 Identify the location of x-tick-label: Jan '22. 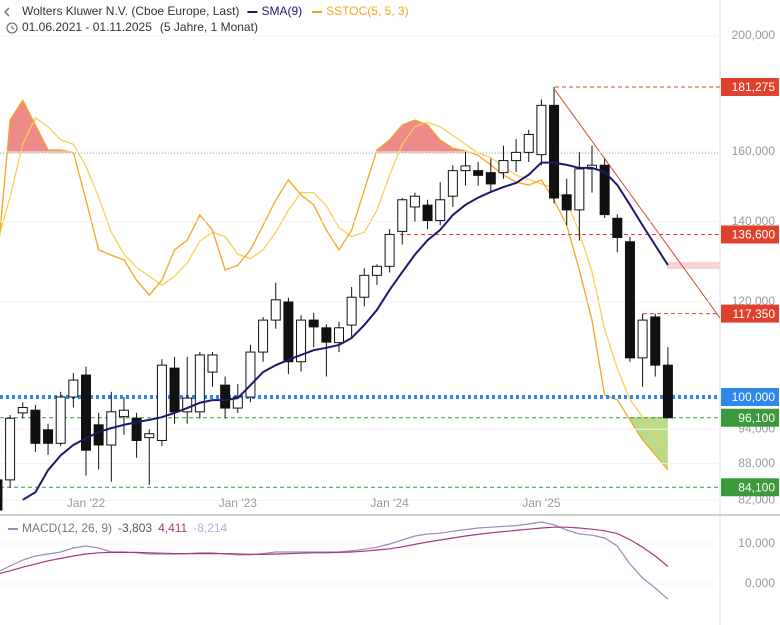
(86, 503).